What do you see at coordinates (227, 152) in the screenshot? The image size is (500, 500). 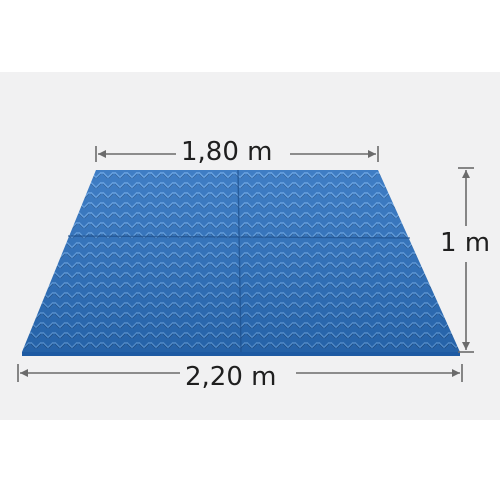 I see `top-width-label: 1,80 m` at bounding box center [227, 152].